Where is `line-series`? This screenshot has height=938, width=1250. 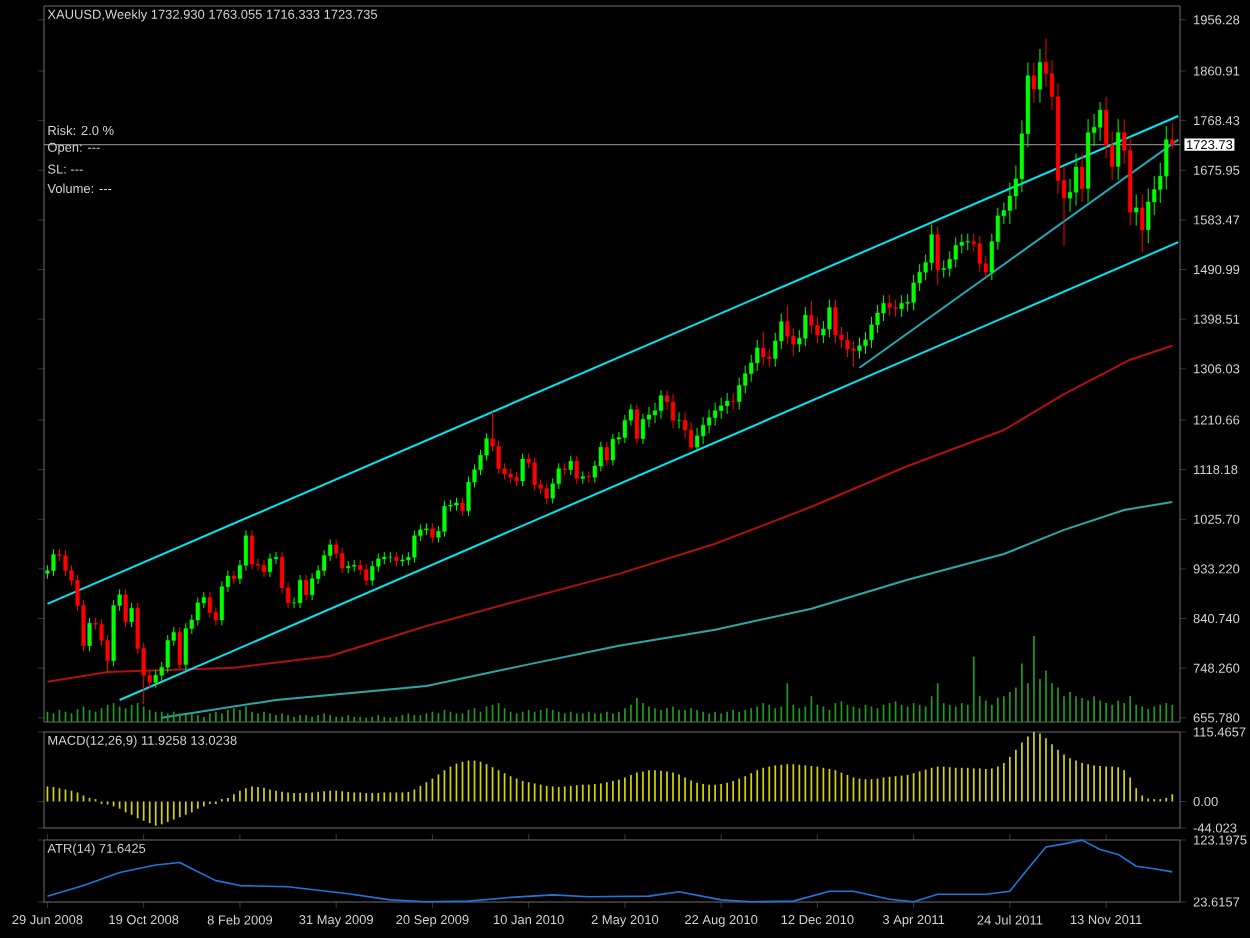
line-series is located at coordinates (610, 871).